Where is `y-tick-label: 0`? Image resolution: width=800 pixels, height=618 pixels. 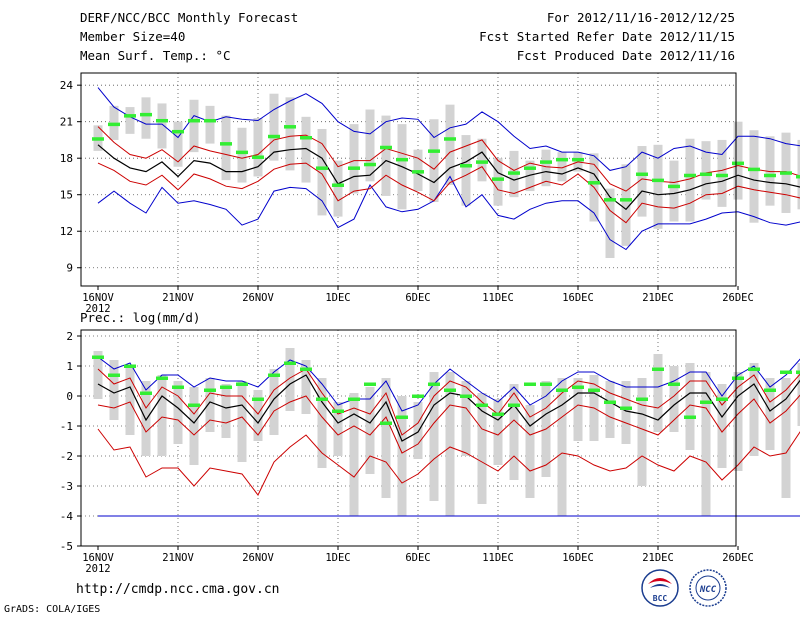
y-tick-label: 0 is located at coordinates (69, 396).